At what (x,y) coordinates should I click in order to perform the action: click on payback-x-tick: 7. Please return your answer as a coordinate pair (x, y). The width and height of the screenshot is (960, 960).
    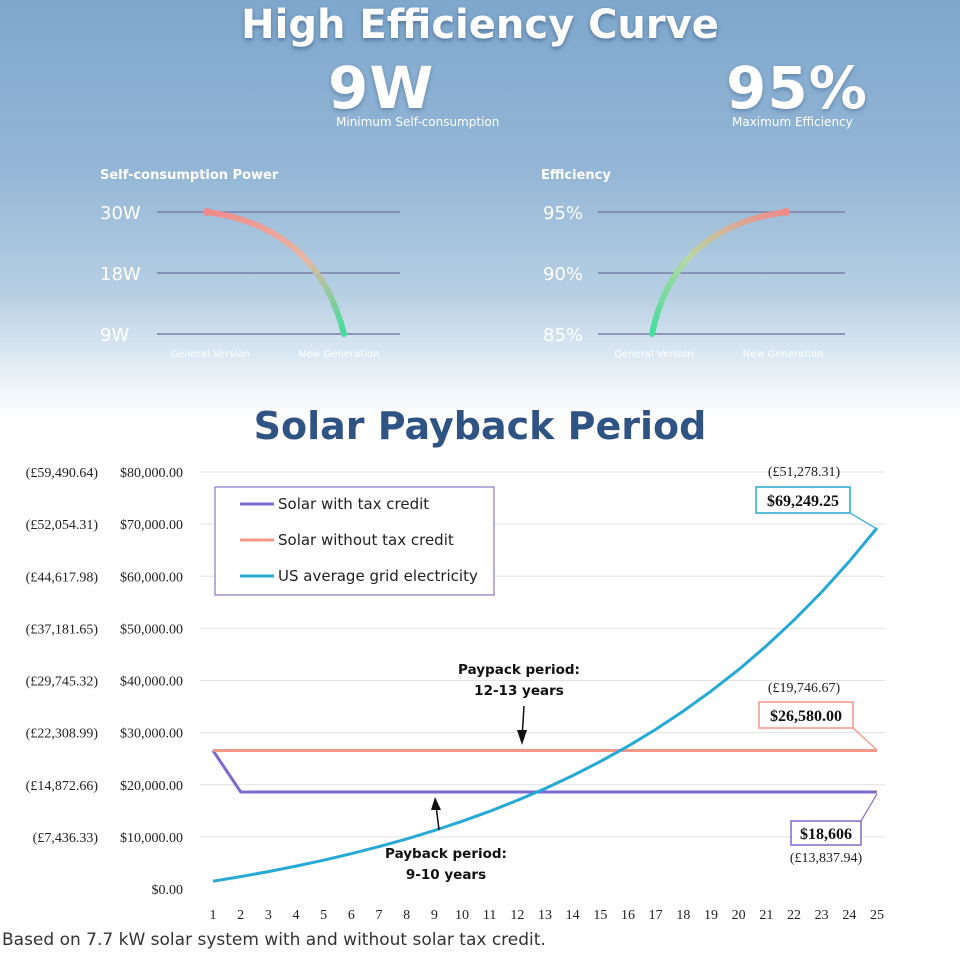
    Looking at the image, I should click on (379, 915).